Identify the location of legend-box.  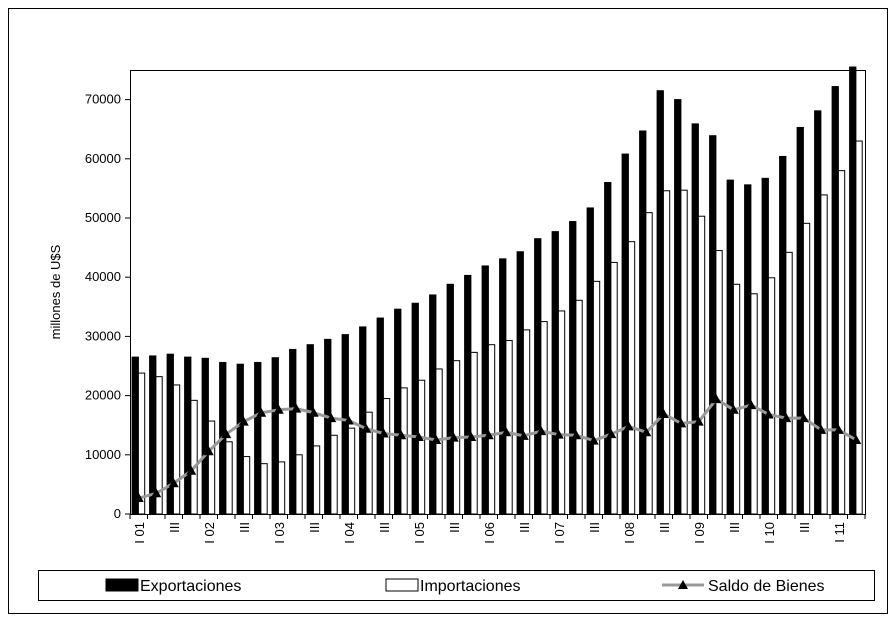
(456, 585).